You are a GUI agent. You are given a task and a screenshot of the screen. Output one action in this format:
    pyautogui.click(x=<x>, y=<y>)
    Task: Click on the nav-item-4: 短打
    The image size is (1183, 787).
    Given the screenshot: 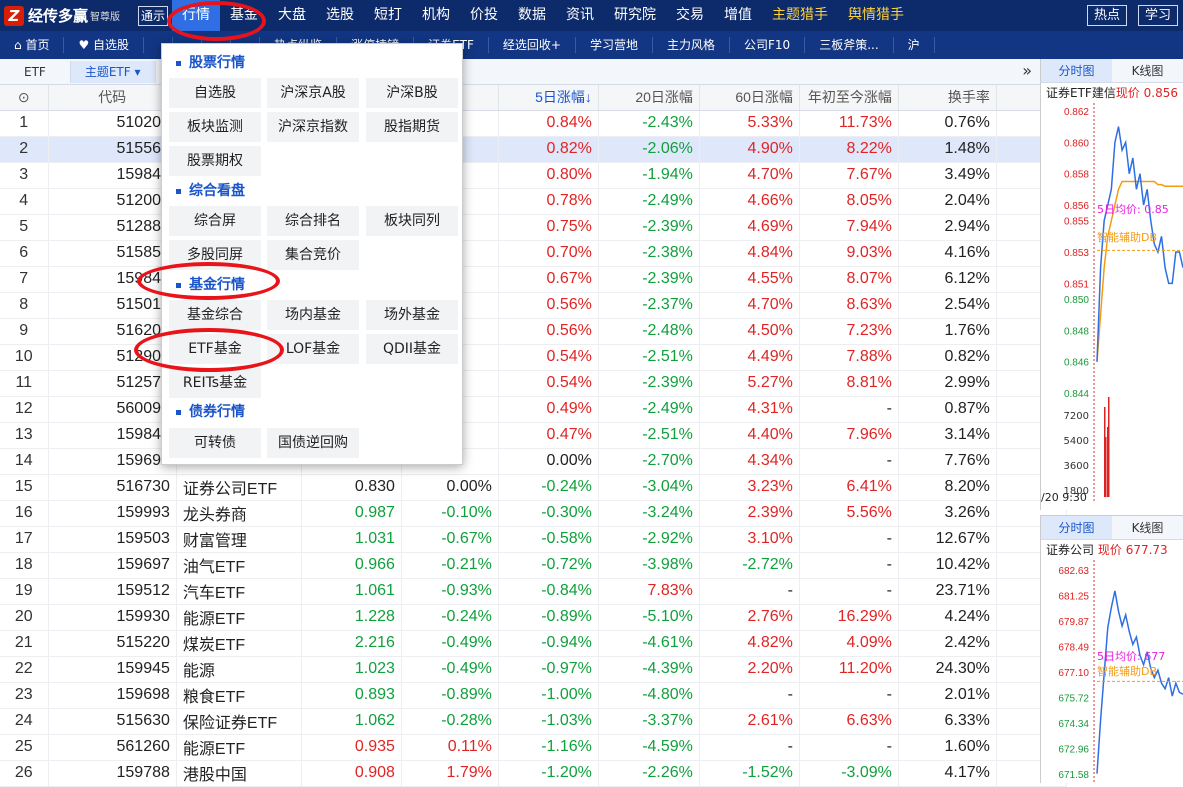 What is the action you would take?
    pyautogui.click(x=388, y=15)
    